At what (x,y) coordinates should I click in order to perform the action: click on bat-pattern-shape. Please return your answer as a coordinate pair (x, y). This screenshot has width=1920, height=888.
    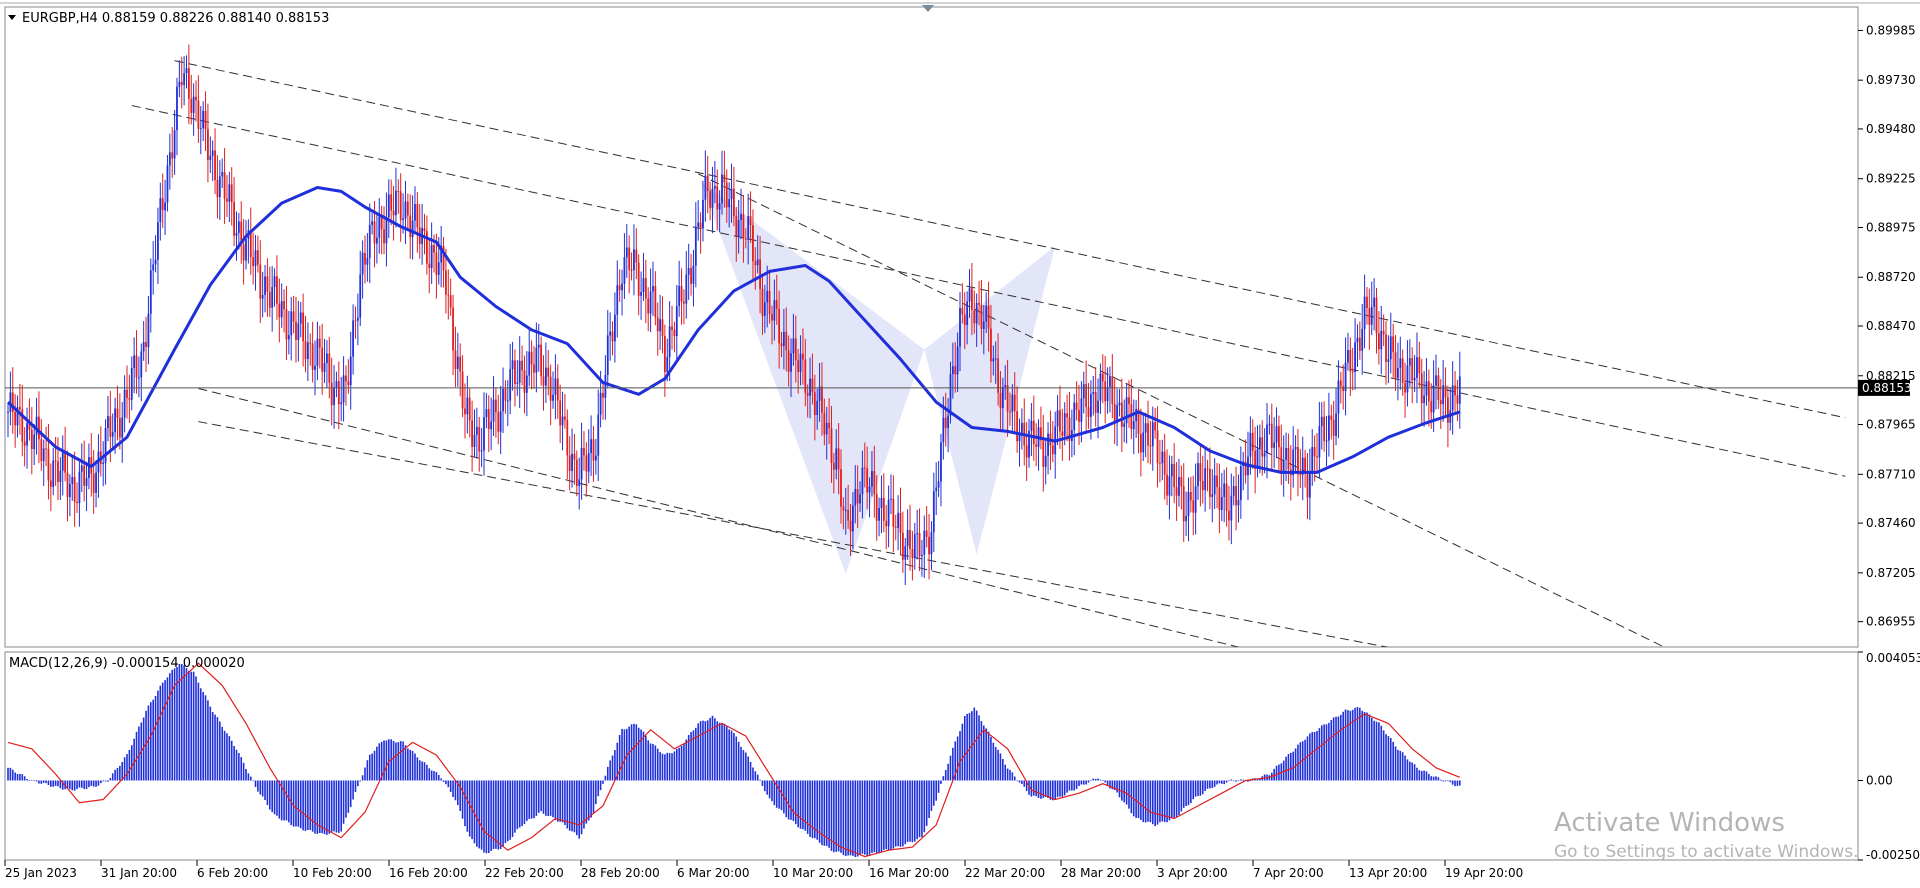
    Looking at the image, I should click on (990, 400).